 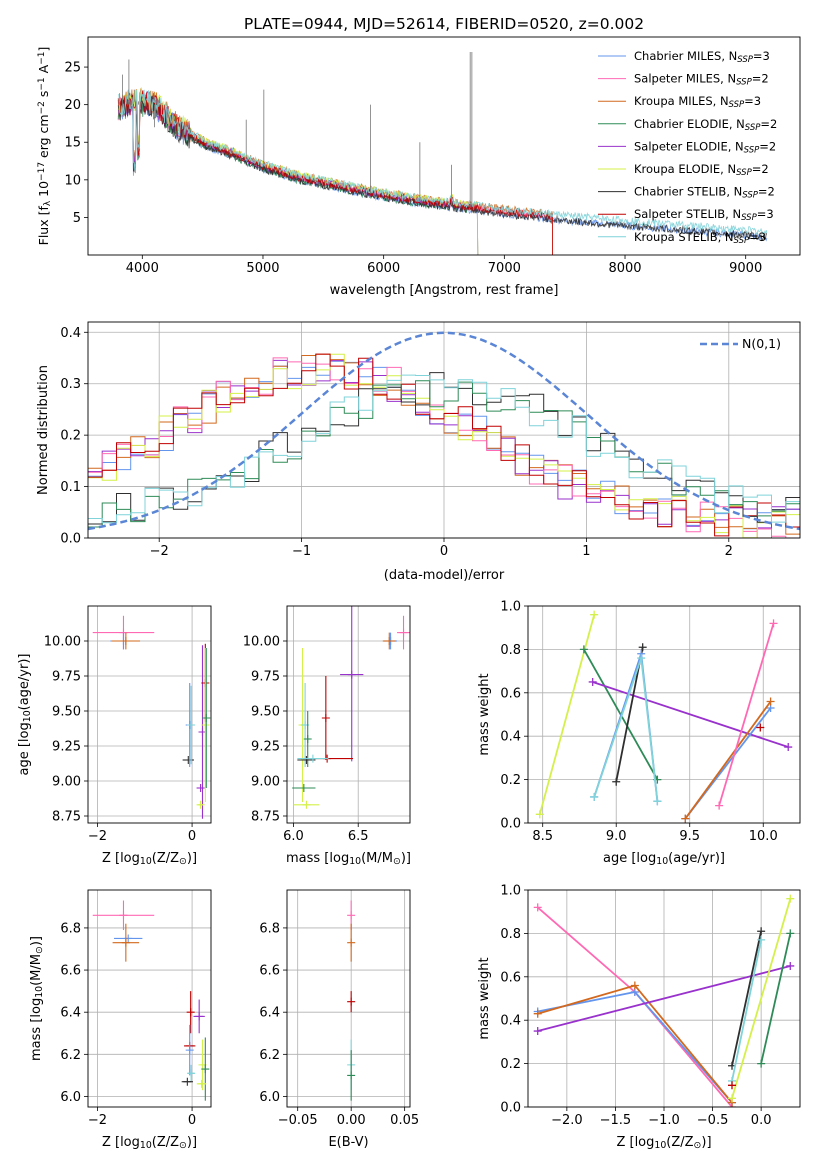 I want to click on y-tick-label: 0.0, so click(x=510, y=824).